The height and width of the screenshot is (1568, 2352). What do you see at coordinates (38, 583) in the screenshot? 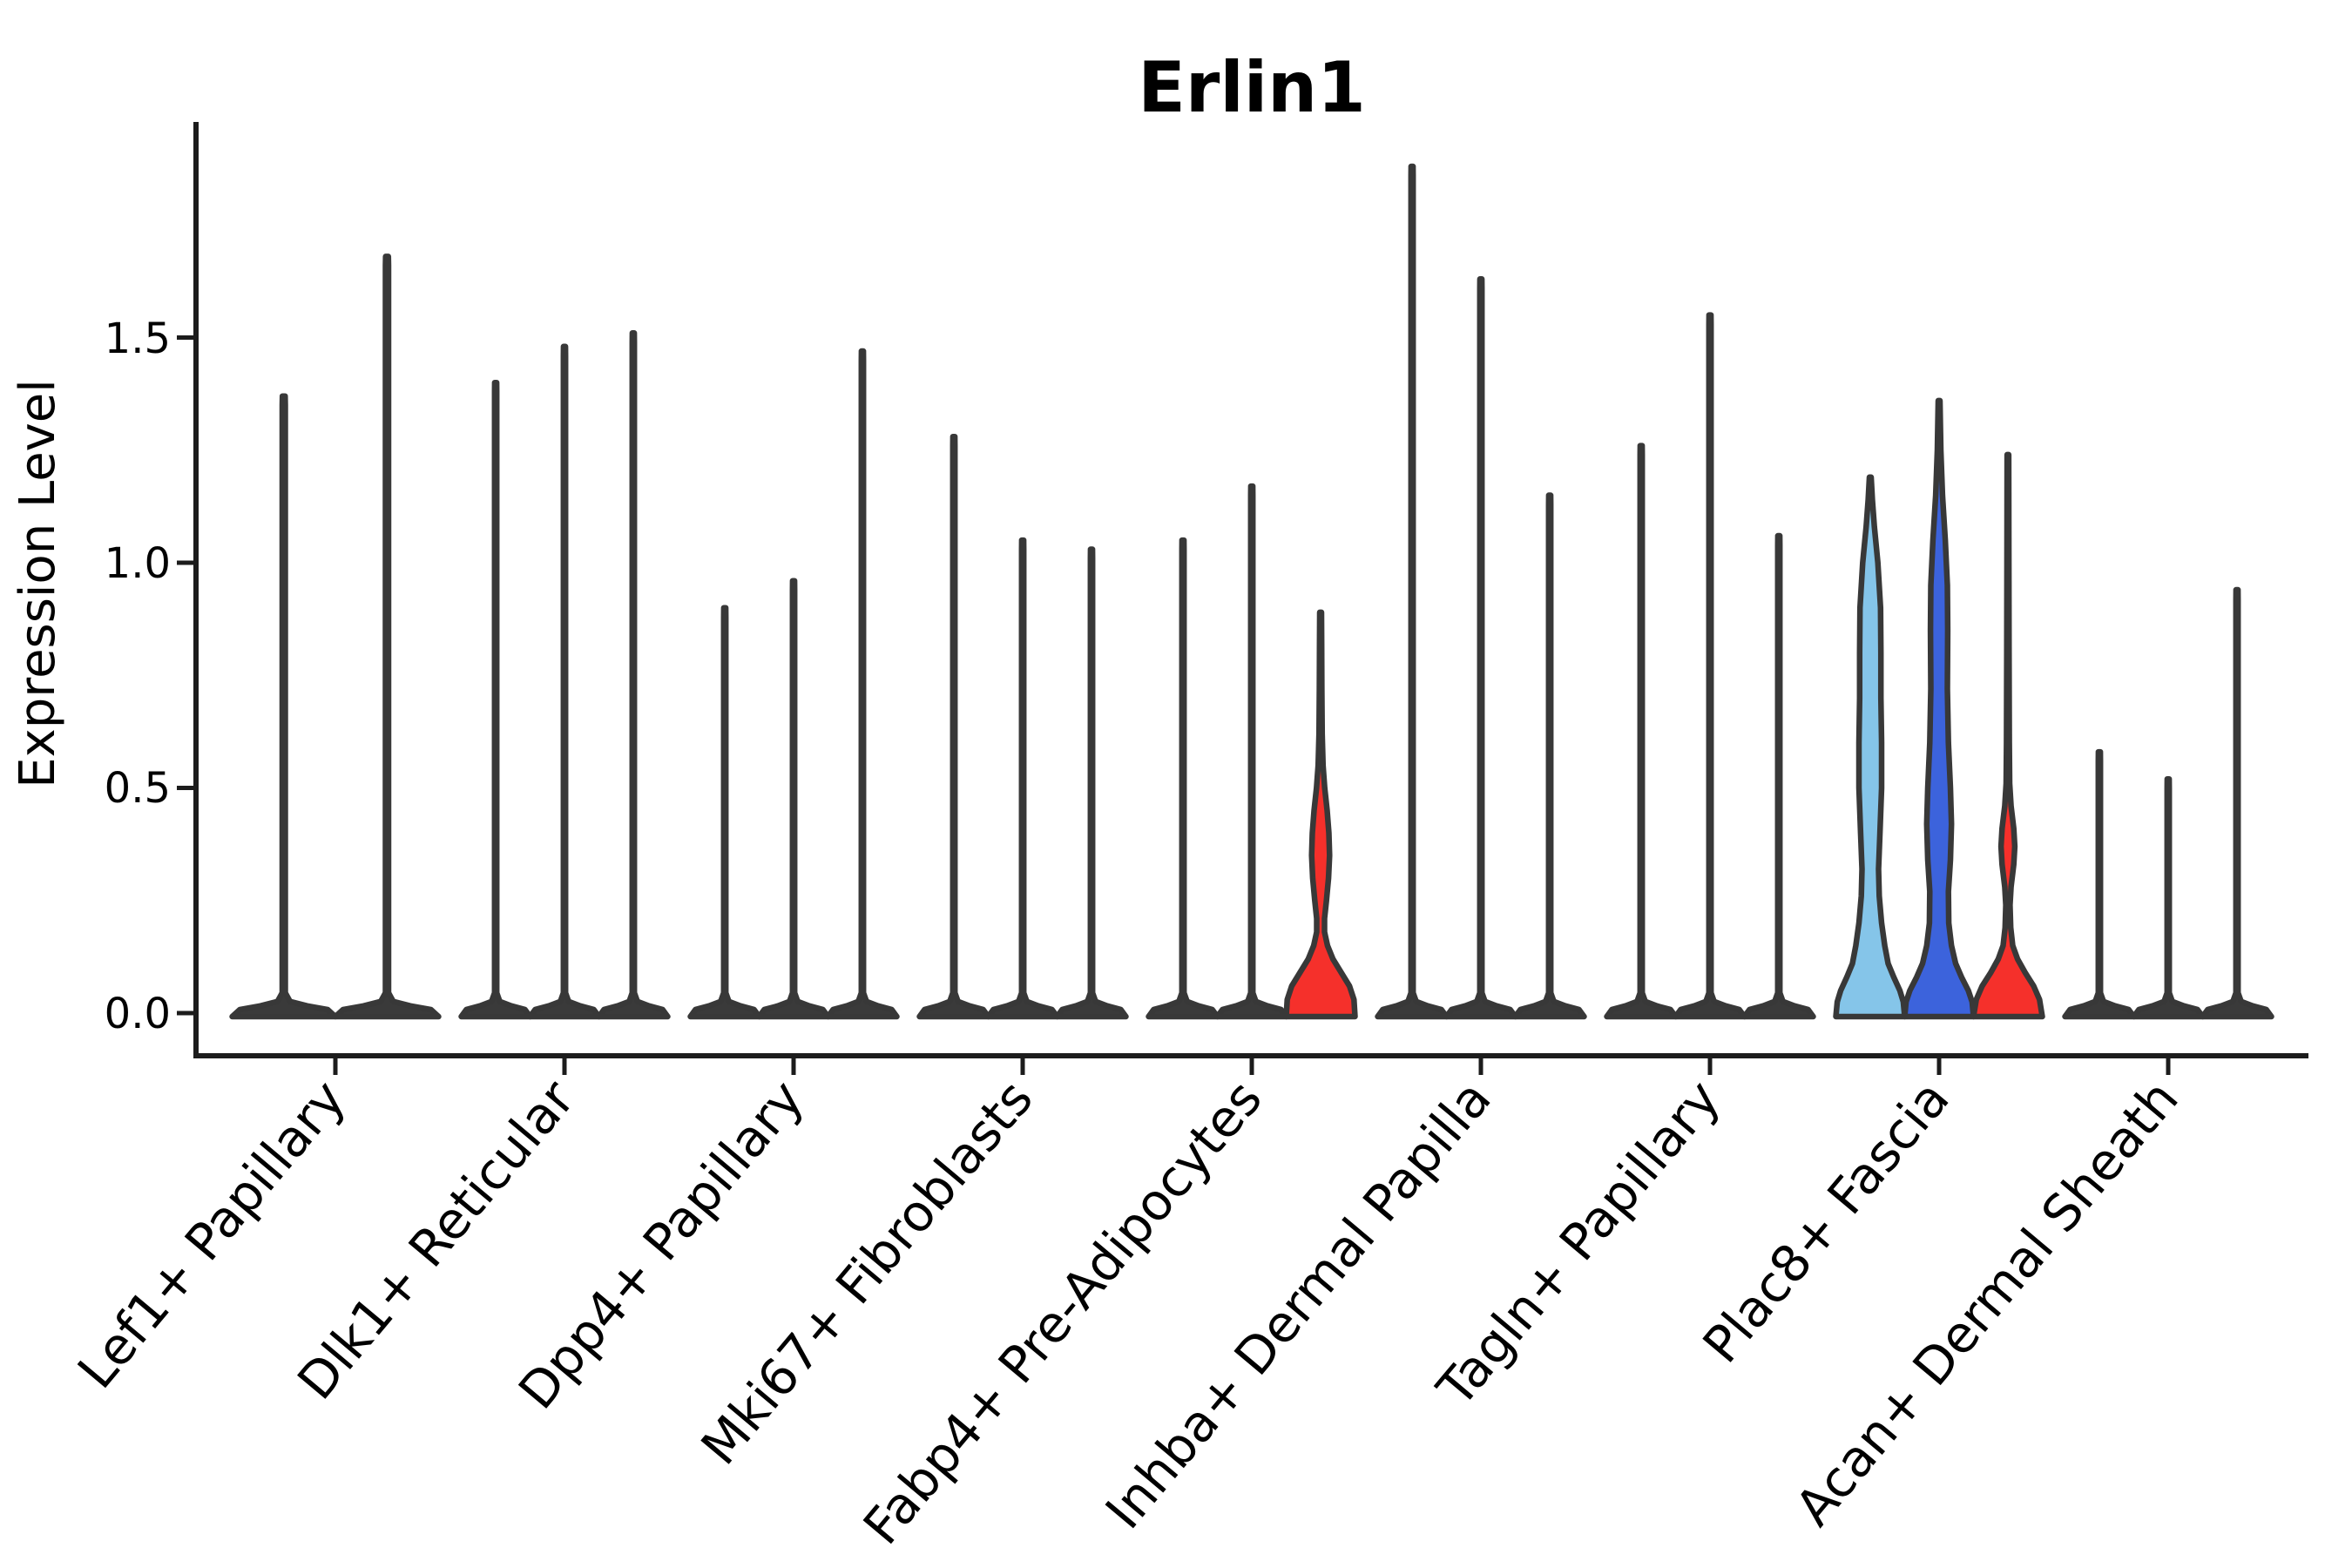
I see `y-axis-label: Expression Level` at bounding box center [38, 583].